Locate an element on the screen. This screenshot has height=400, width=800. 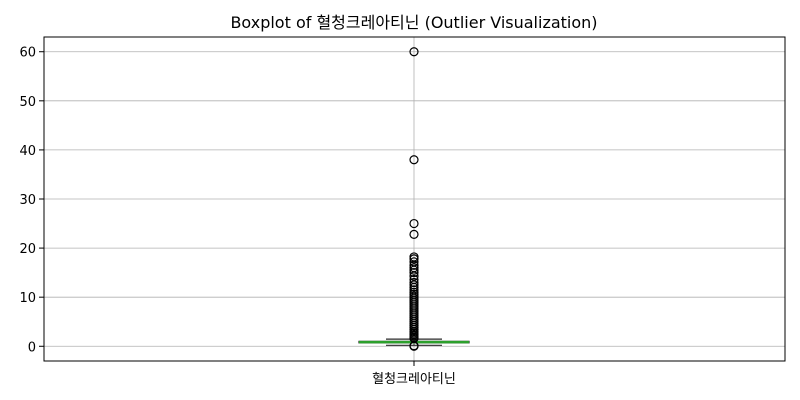
y-tick-label: 40 is located at coordinates (27, 151).